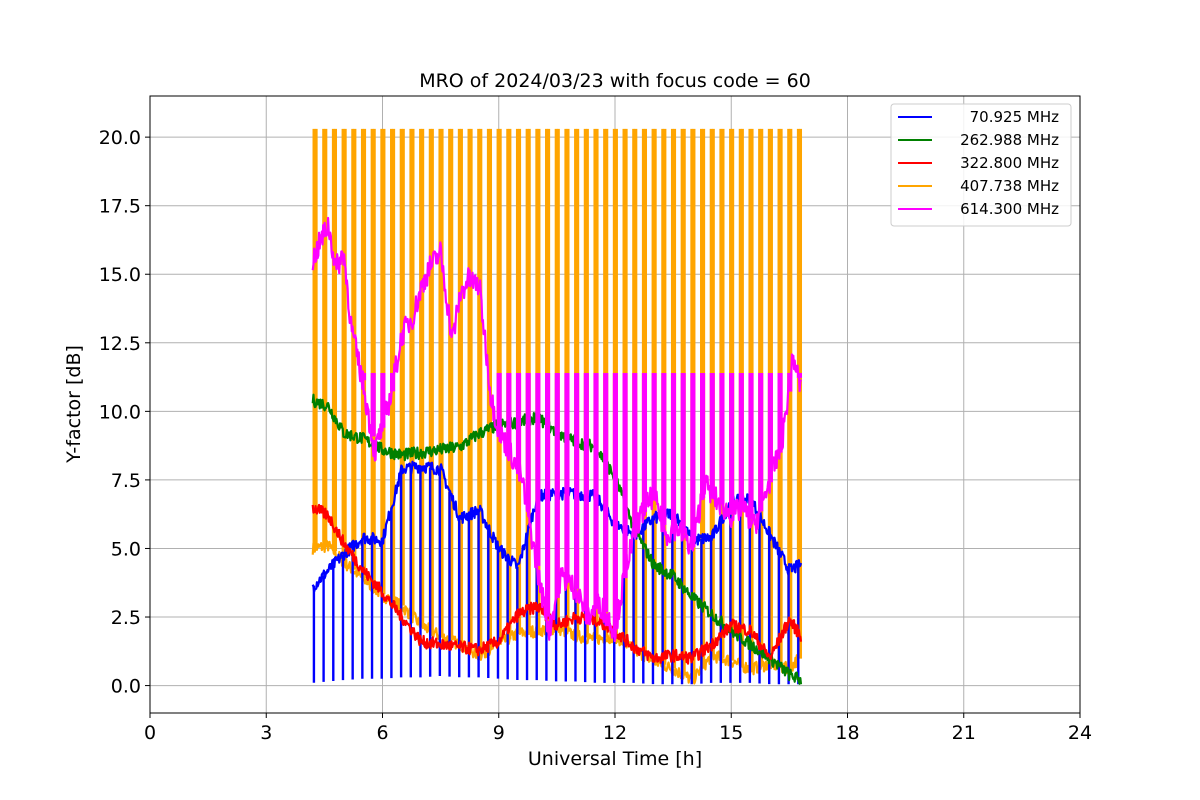 The image size is (1200, 800). Describe the element at coordinates (120, 412) in the screenshot. I see `y-tick-label: 10.0` at that location.